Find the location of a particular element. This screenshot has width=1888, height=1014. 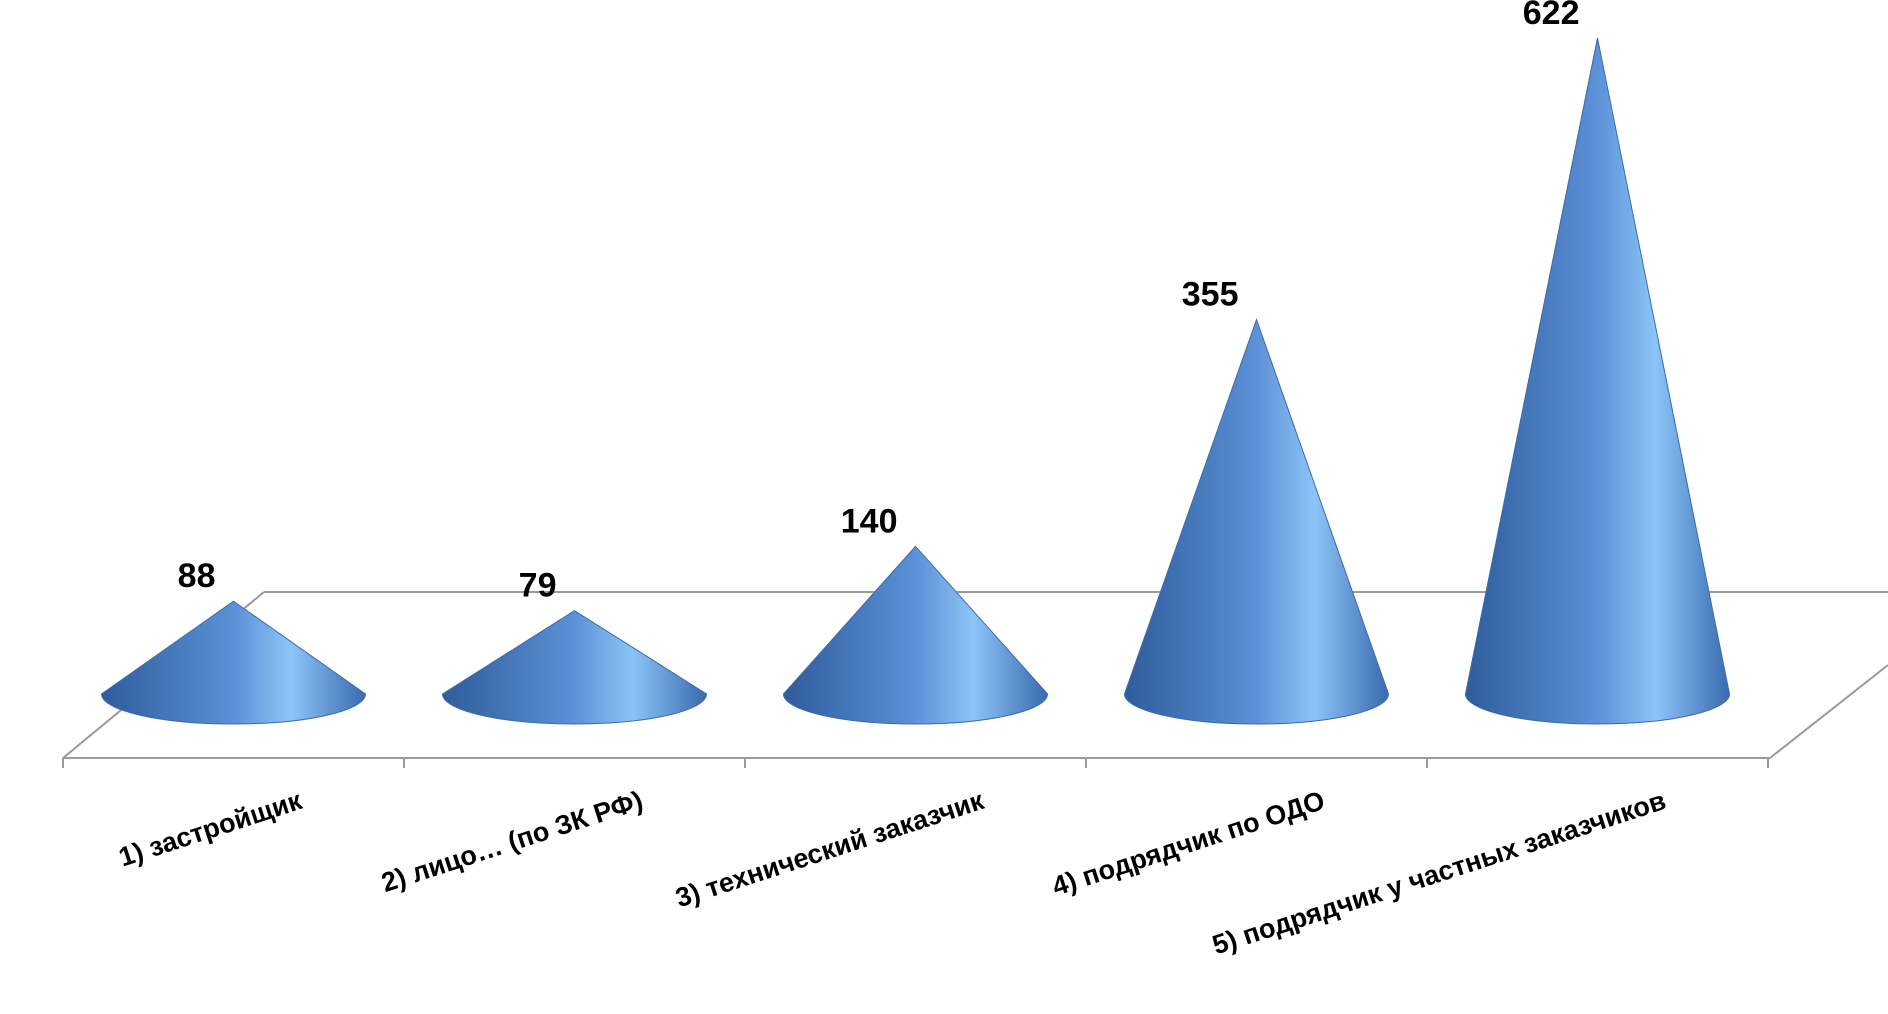

x-tick-label-3: 3) технический заказчик is located at coordinates (830, 849).